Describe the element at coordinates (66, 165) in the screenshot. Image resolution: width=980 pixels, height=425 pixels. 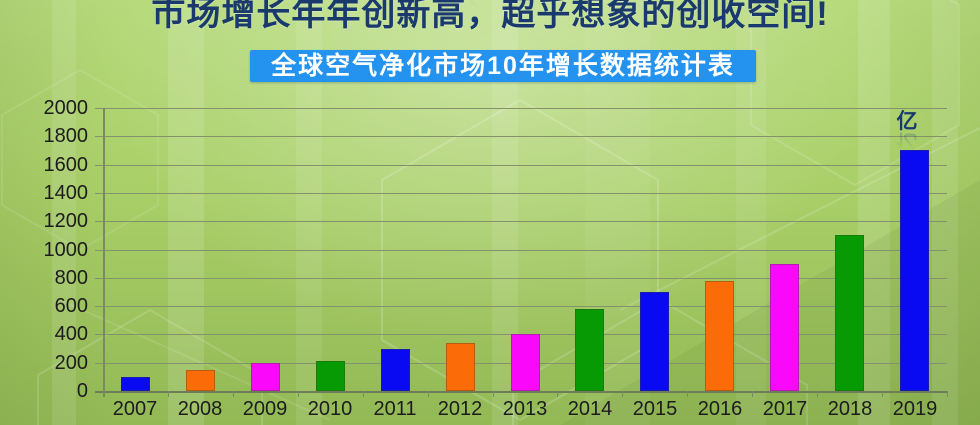
I see `y-axis-label-1600: 1600` at that location.